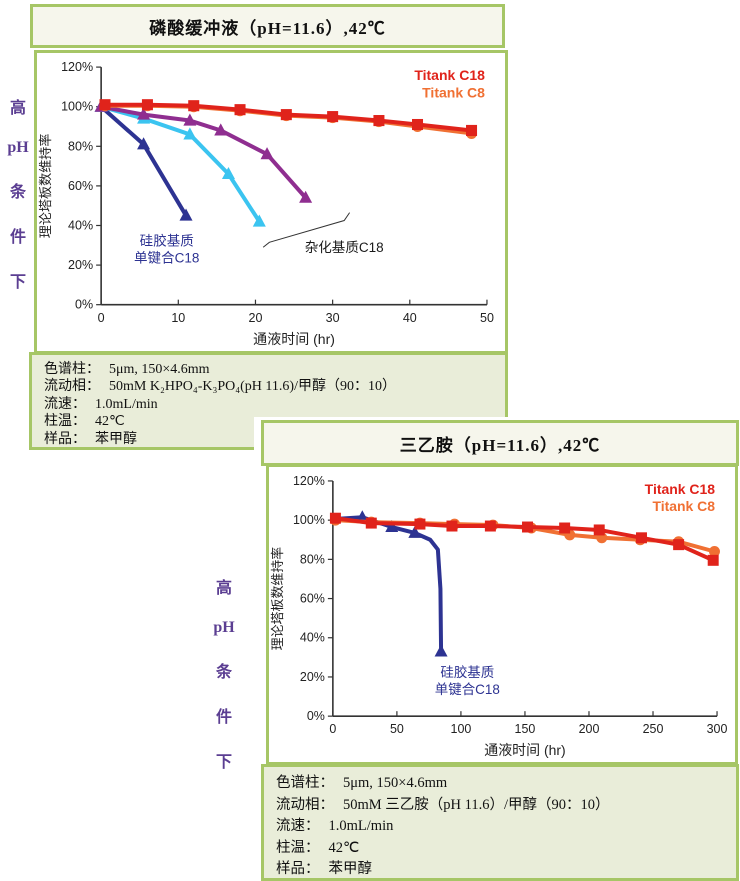  Describe the element at coordinates (255, 318) in the screenshot. I see `svg-text: 20` at that location.